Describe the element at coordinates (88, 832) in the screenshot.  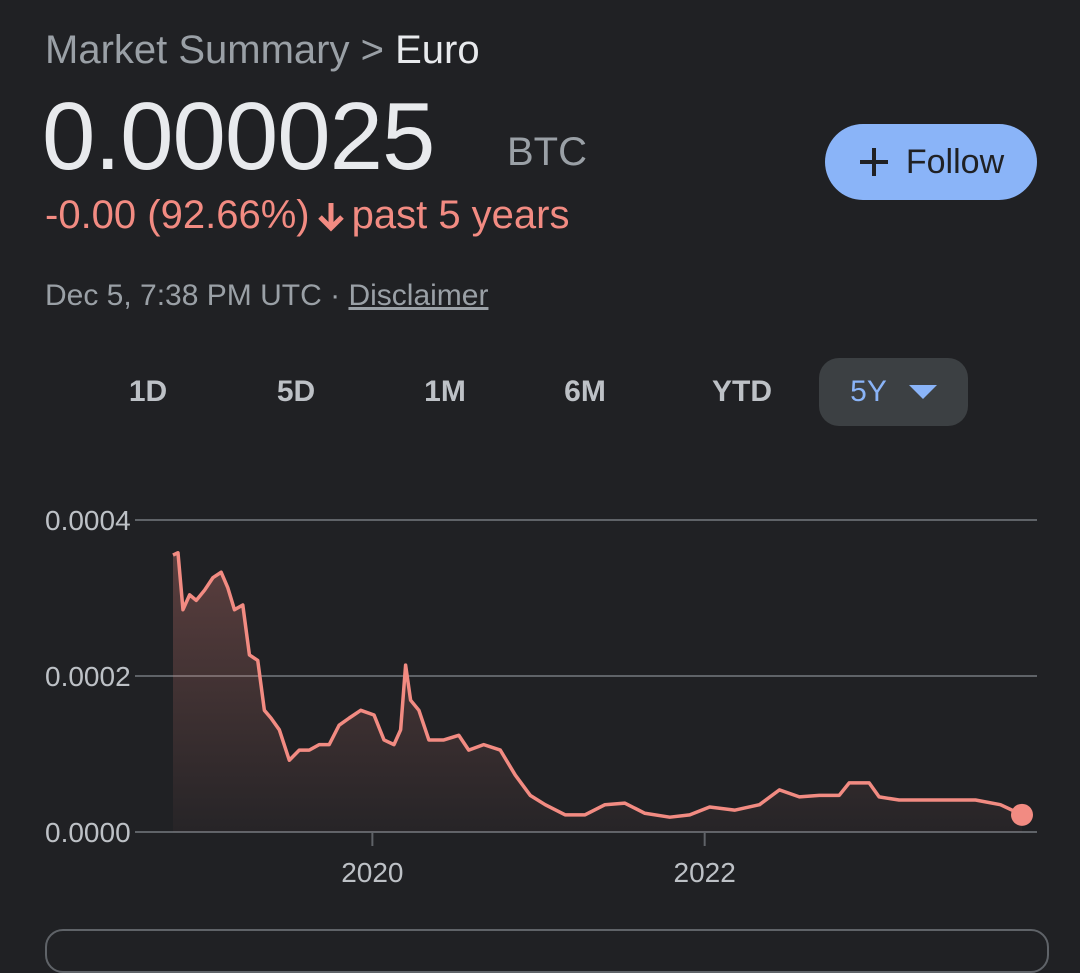
I see `y-tick-label: 0.0000` at that location.